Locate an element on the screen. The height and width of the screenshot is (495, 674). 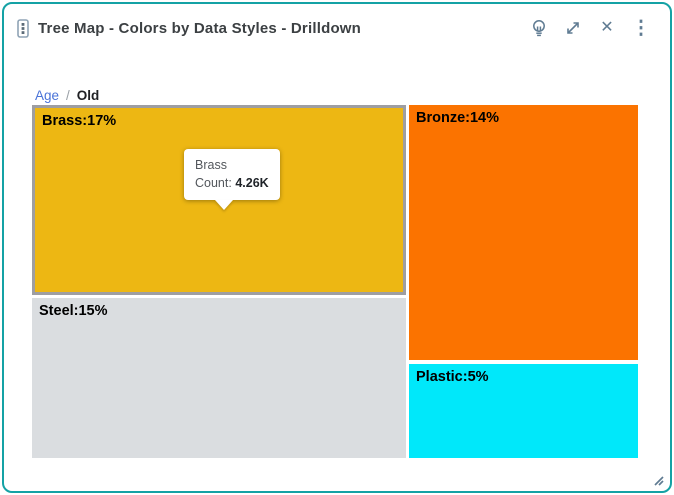
breadcrumb-current: Old is located at coordinates (88, 95).